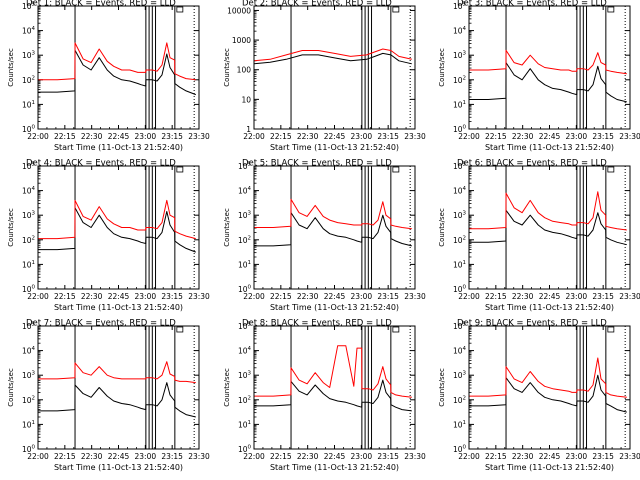  What do you see at coordinates (532, 4) in the screenshot?
I see `plot-title: Det 3: BLACK = Events, RED = LLD` at bounding box center [532, 4].